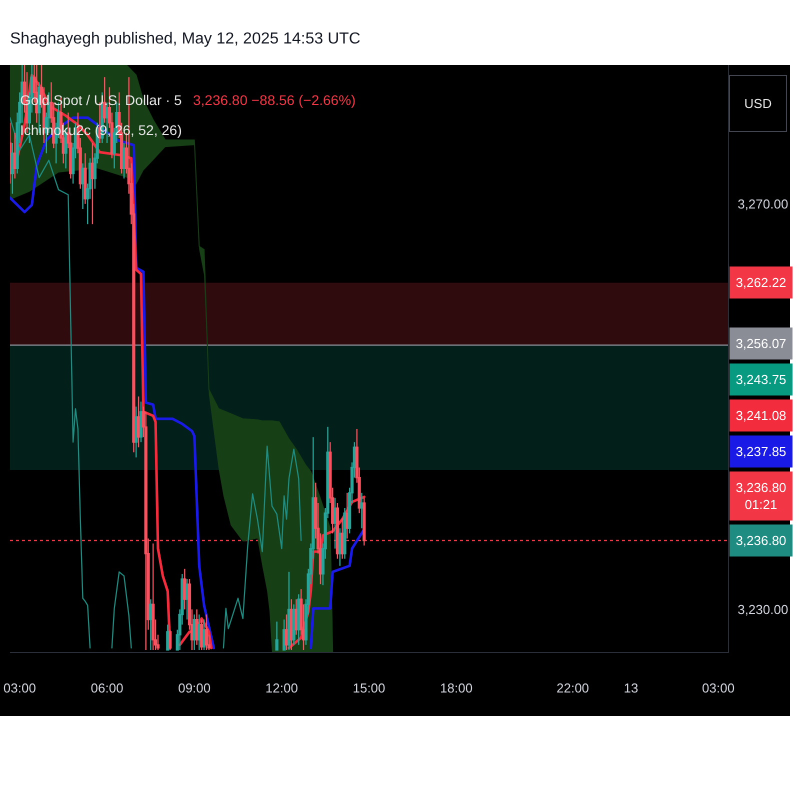 This screenshot has height=800, width=800. Describe the element at coordinates (631, 688) in the screenshot. I see `x-tick-label: 13` at that location.